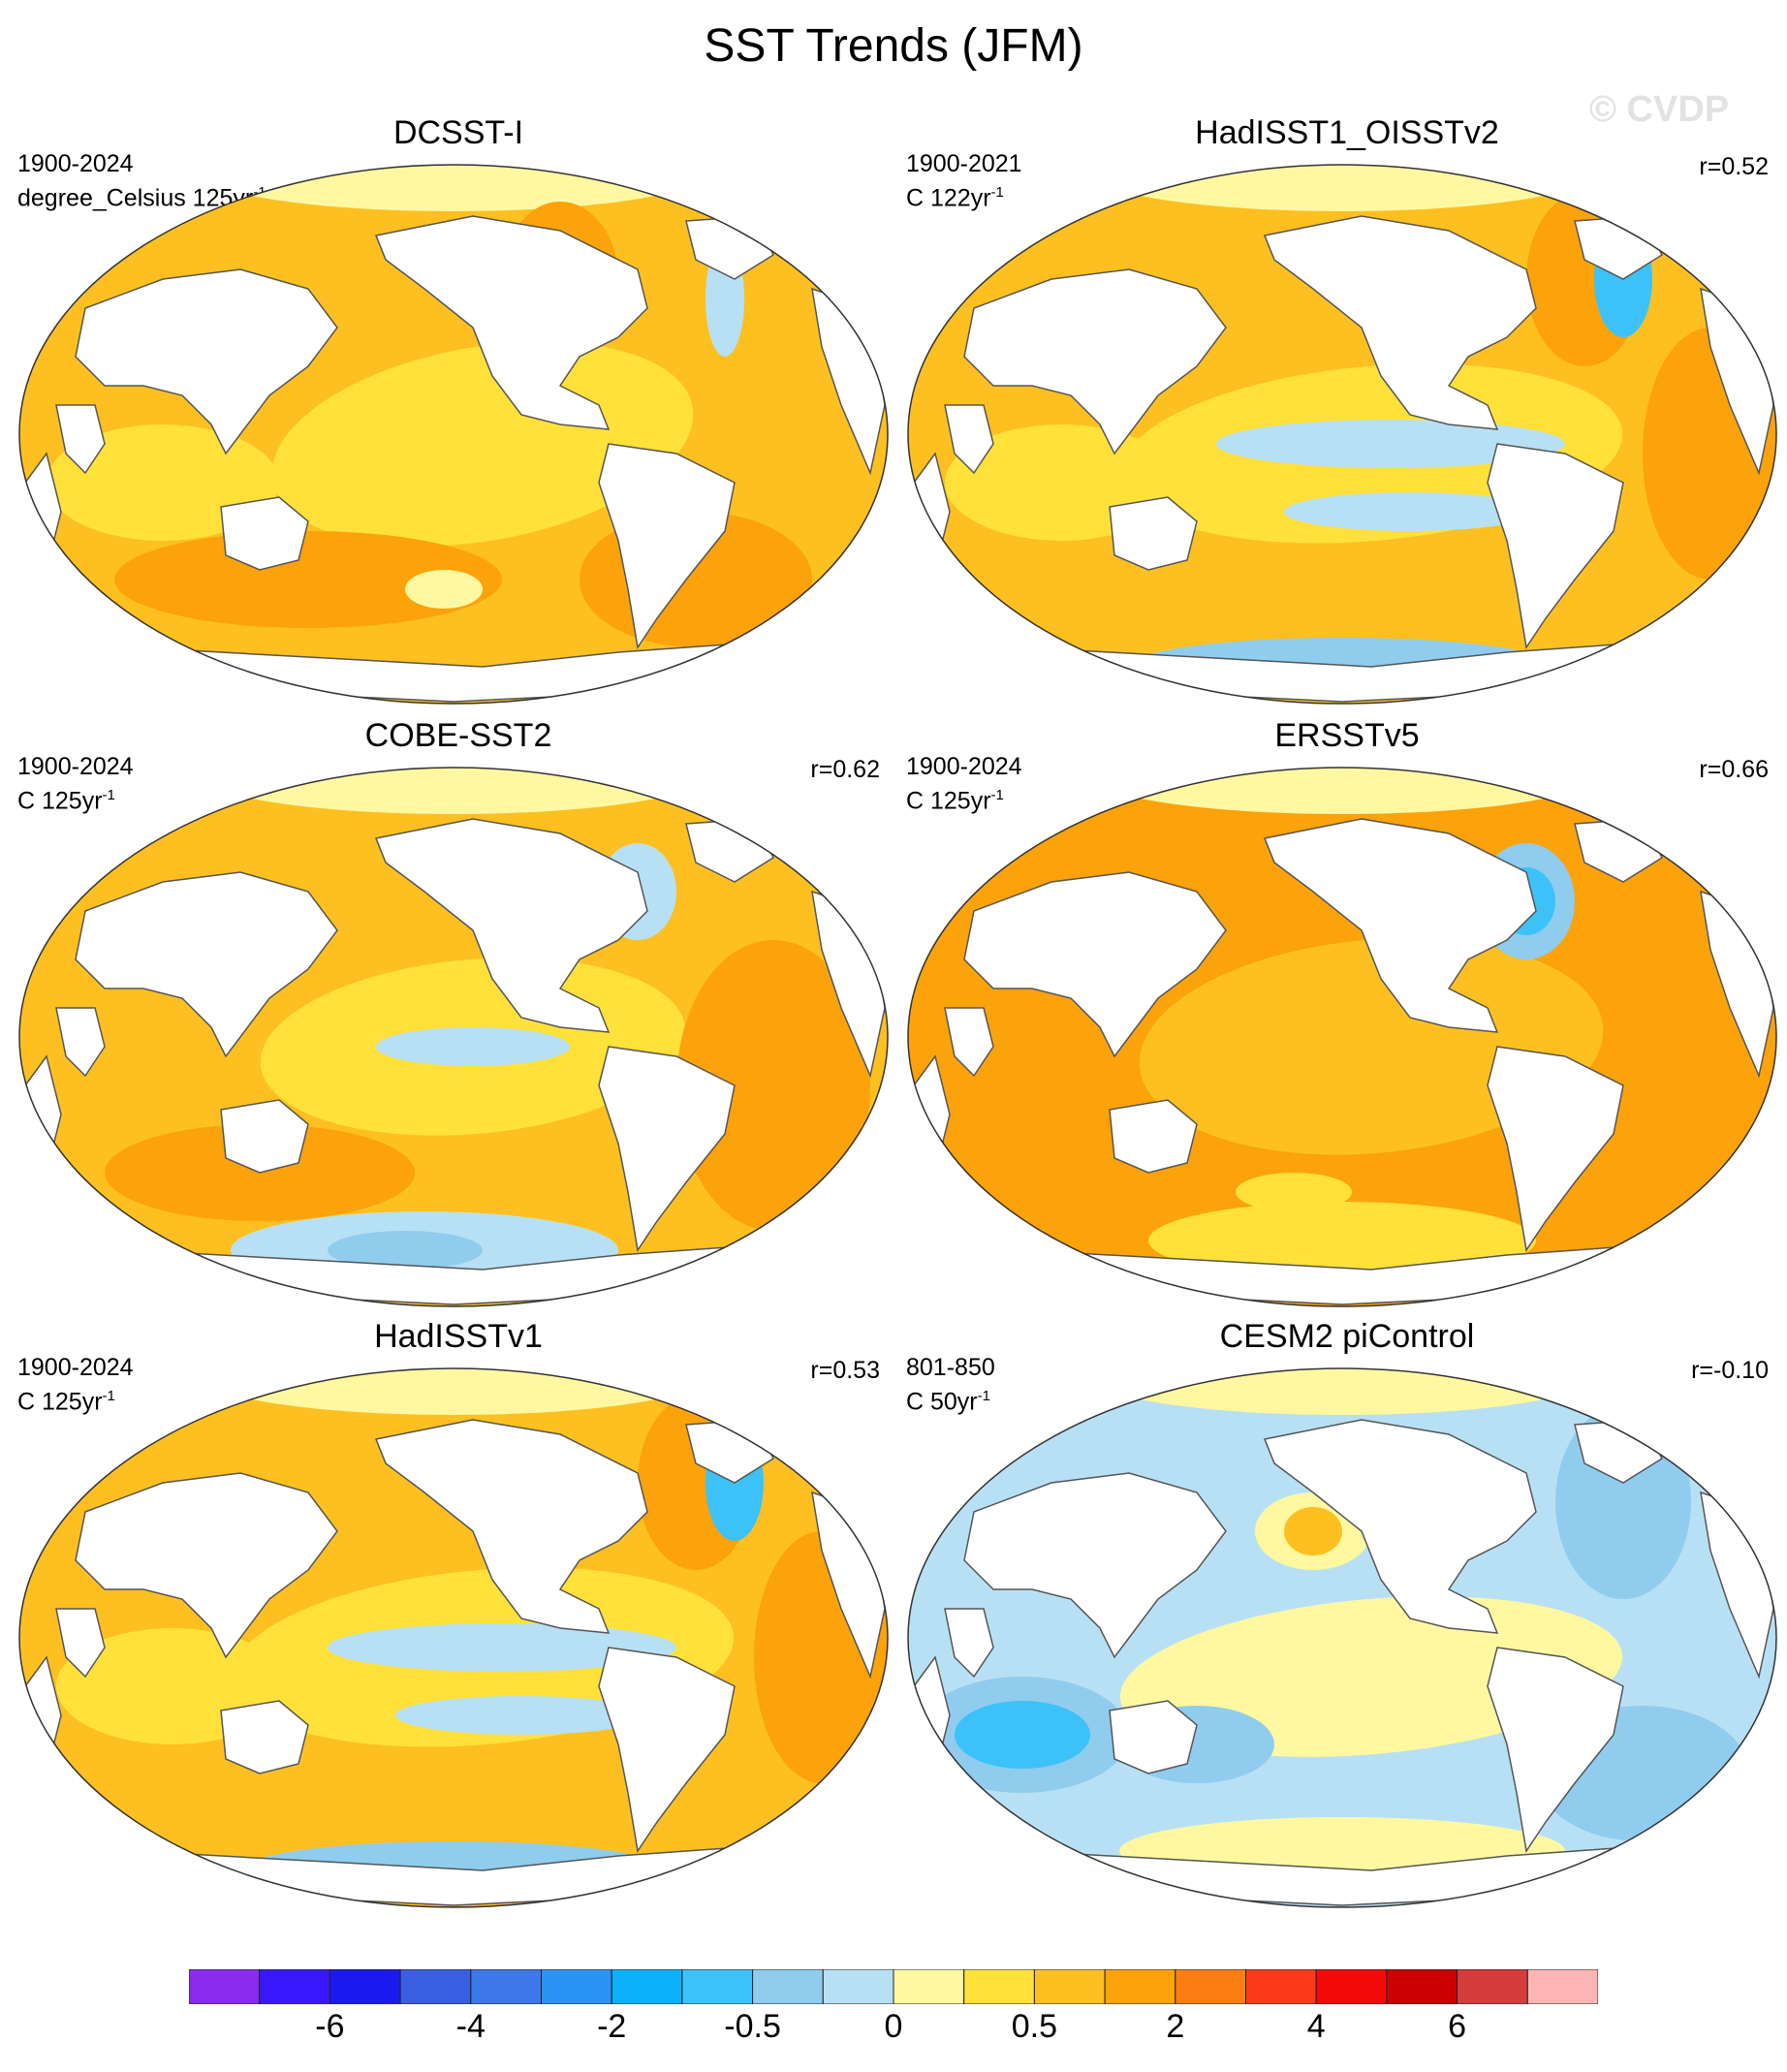 This screenshot has height=2072, width=1787. Describe the element at coordinates (1035, 2026) in the screenshot. I see `colorbar-tick-label: 0.5` at that location.